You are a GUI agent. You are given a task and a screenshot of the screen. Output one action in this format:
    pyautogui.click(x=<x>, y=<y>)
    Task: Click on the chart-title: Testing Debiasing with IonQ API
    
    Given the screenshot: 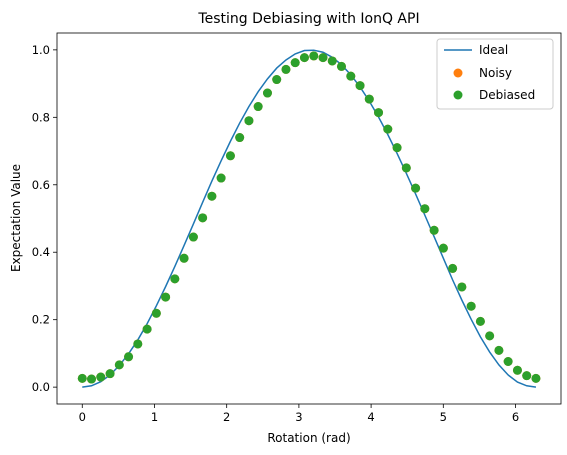 What is the action you would take?
    pyautogui.click(x=308, y=19)
    